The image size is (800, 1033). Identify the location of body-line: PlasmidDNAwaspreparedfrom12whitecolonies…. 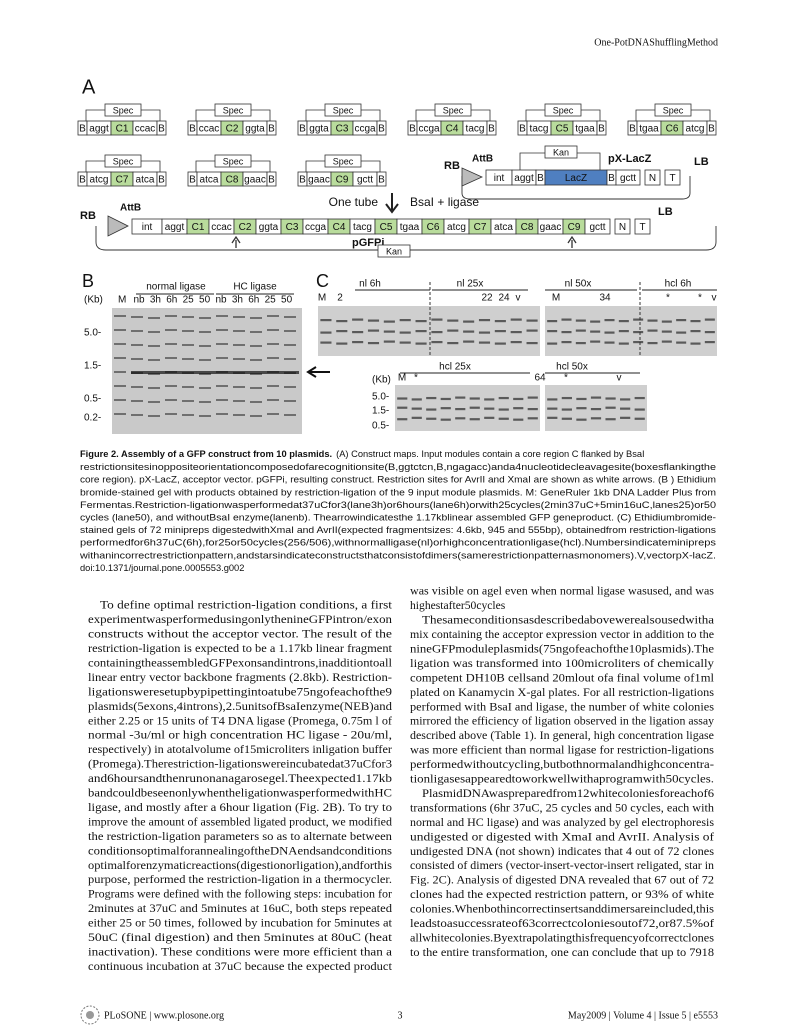
(568, 793).